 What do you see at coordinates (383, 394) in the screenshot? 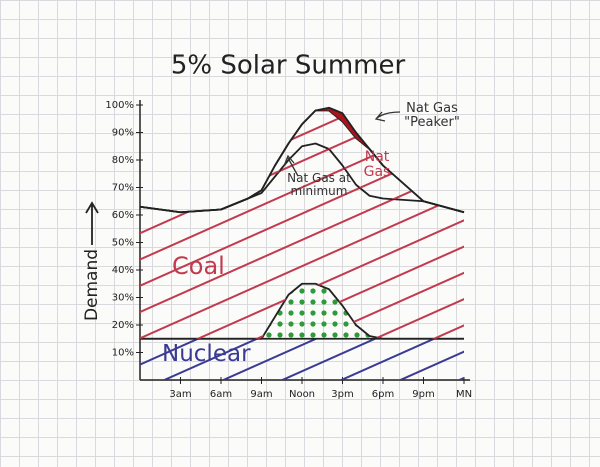
I see `x-tick-label: 6pm` at bounding box center [383, 394].